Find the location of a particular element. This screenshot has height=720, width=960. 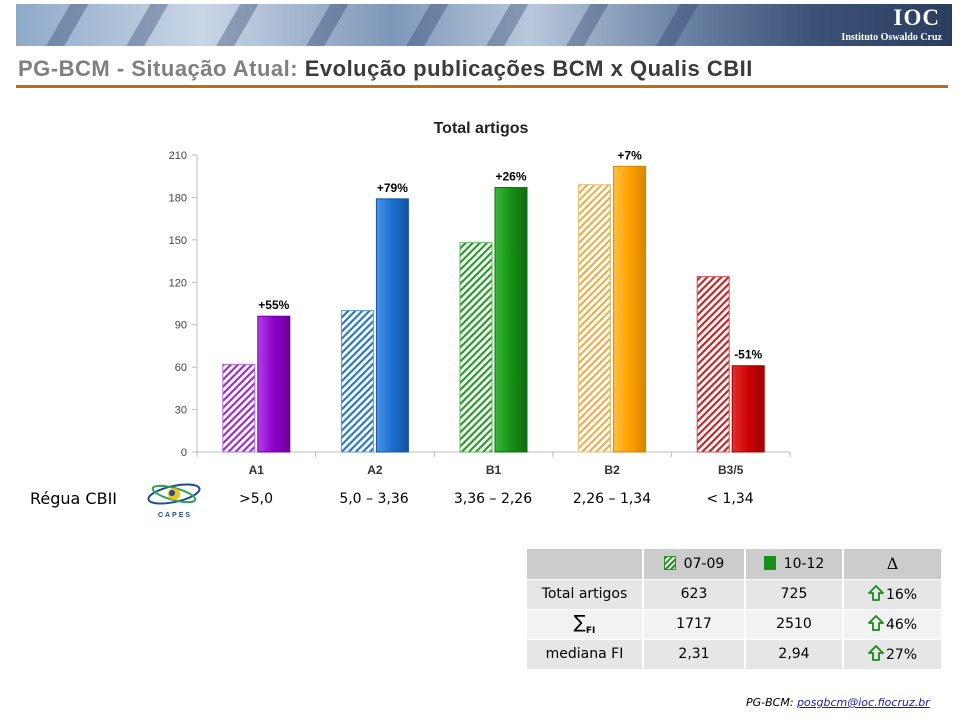

x-category-label: B2 is located at coordinates (612, 470).